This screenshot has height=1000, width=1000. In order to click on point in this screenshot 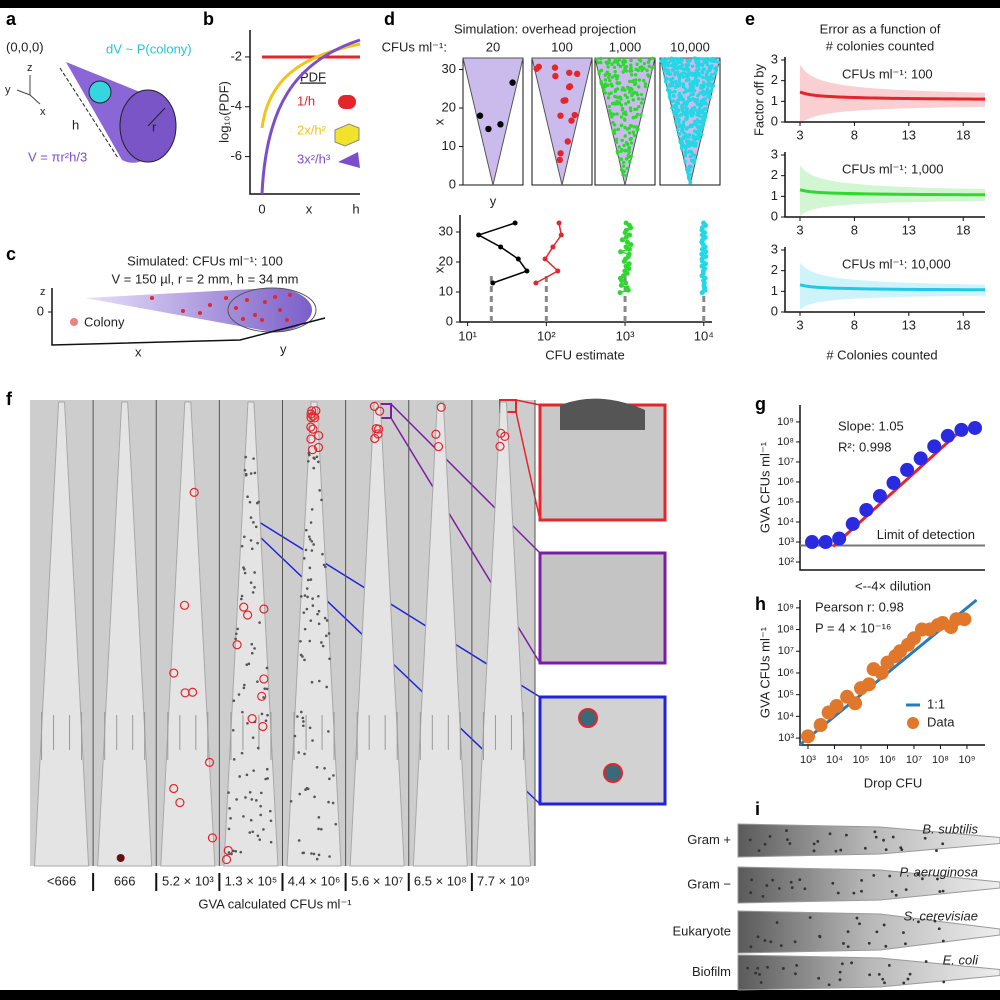, I will do `click(934, 446)`.